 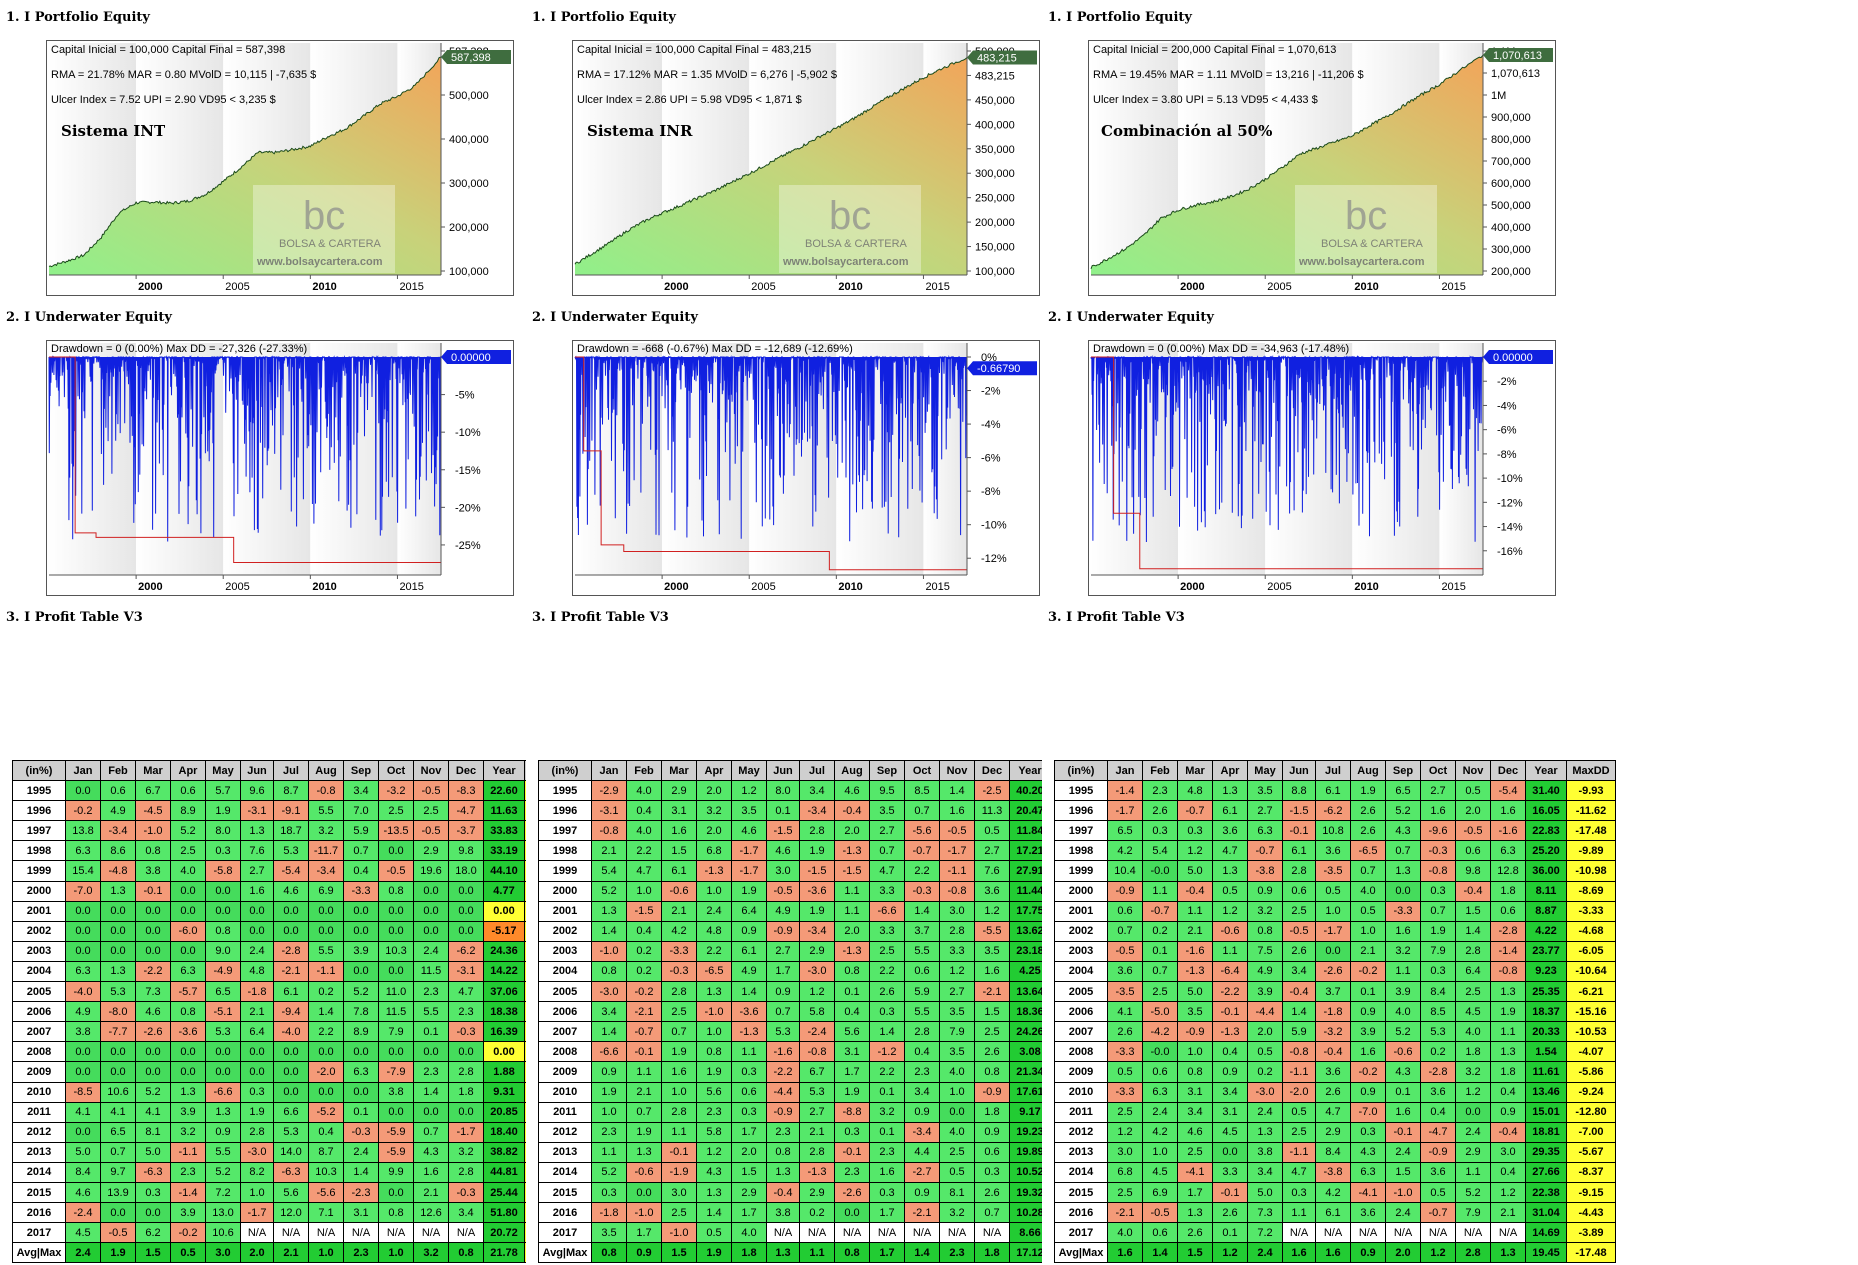 I want to click on table-cell: 1.5, so click(x=679, y=1253).